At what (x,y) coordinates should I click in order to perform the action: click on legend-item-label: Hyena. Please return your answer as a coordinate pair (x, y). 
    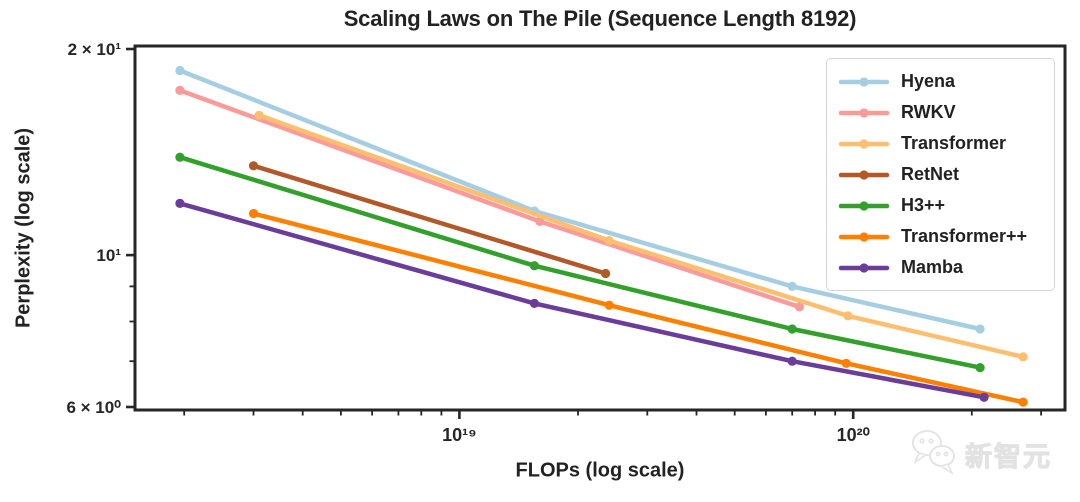
    Looking at the image, I should click on (928, 81).